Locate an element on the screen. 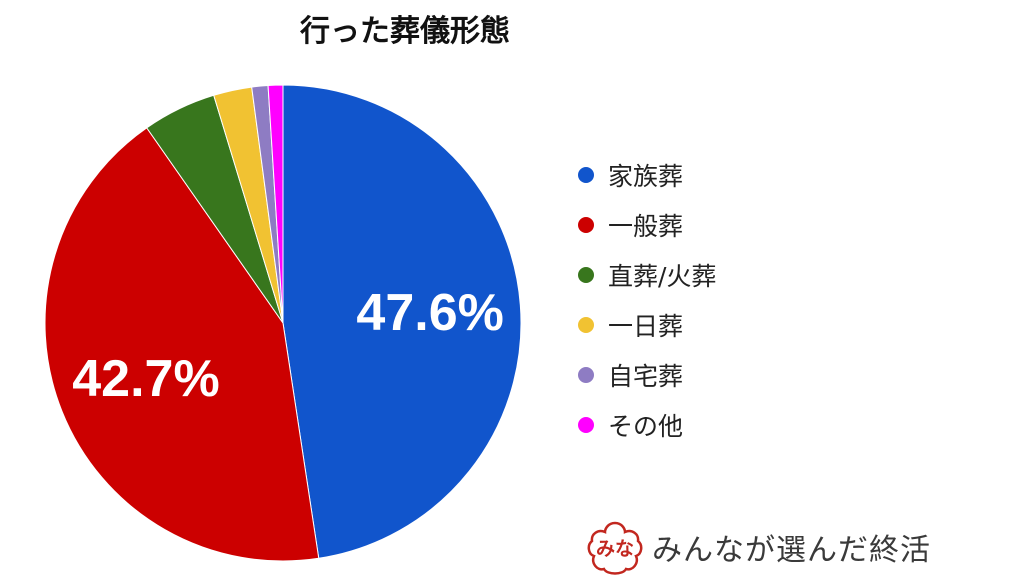 This screenshot has width=1024, height=582. logo-flower-shape is located at coordinates (615, 548).